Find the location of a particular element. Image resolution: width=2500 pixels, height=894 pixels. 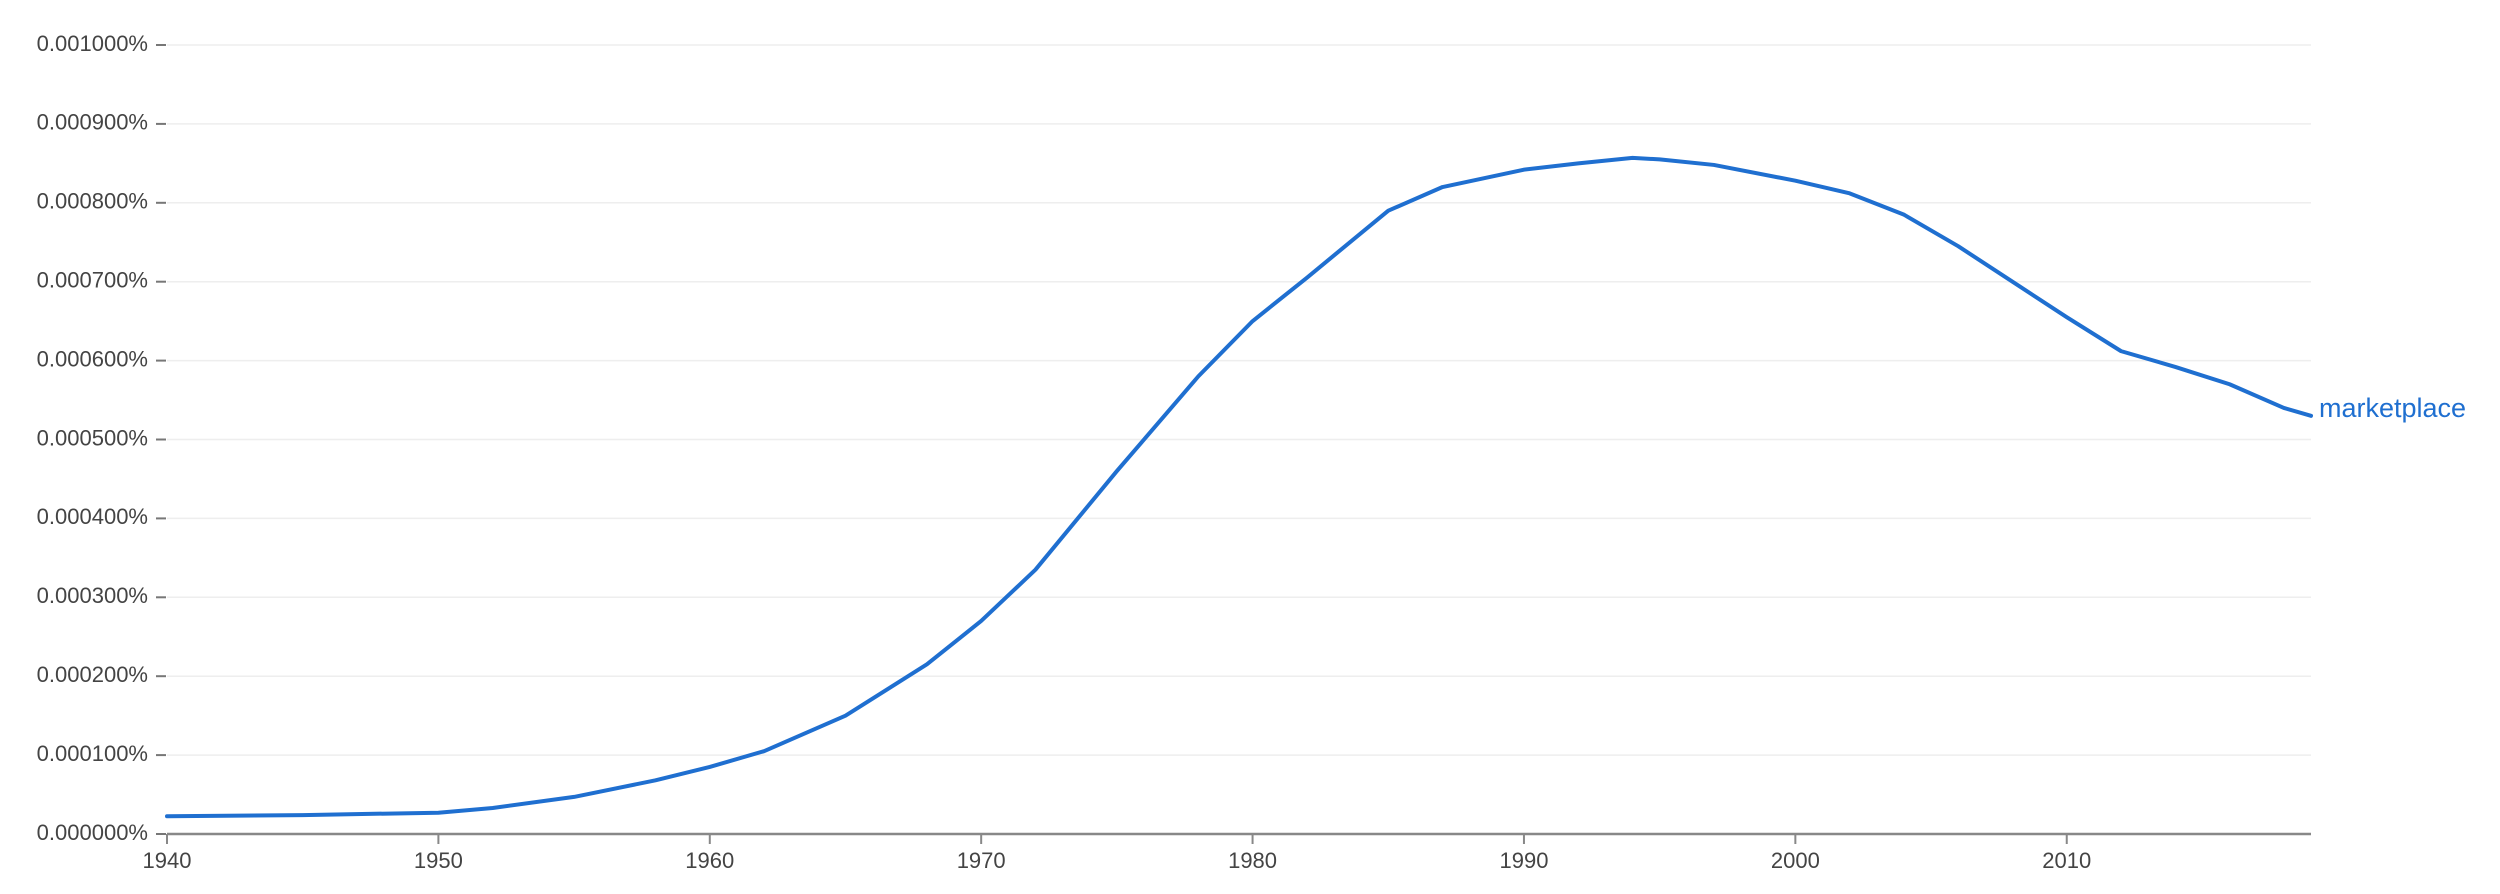

x-tick-label: 1940 is located at coordinates (167, 860).